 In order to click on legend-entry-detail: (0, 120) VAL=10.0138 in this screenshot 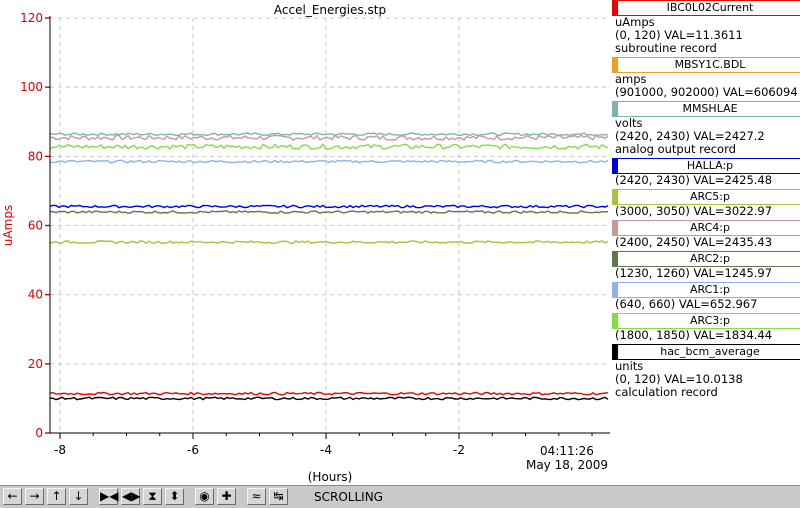, I will do `click(679, 379)`.